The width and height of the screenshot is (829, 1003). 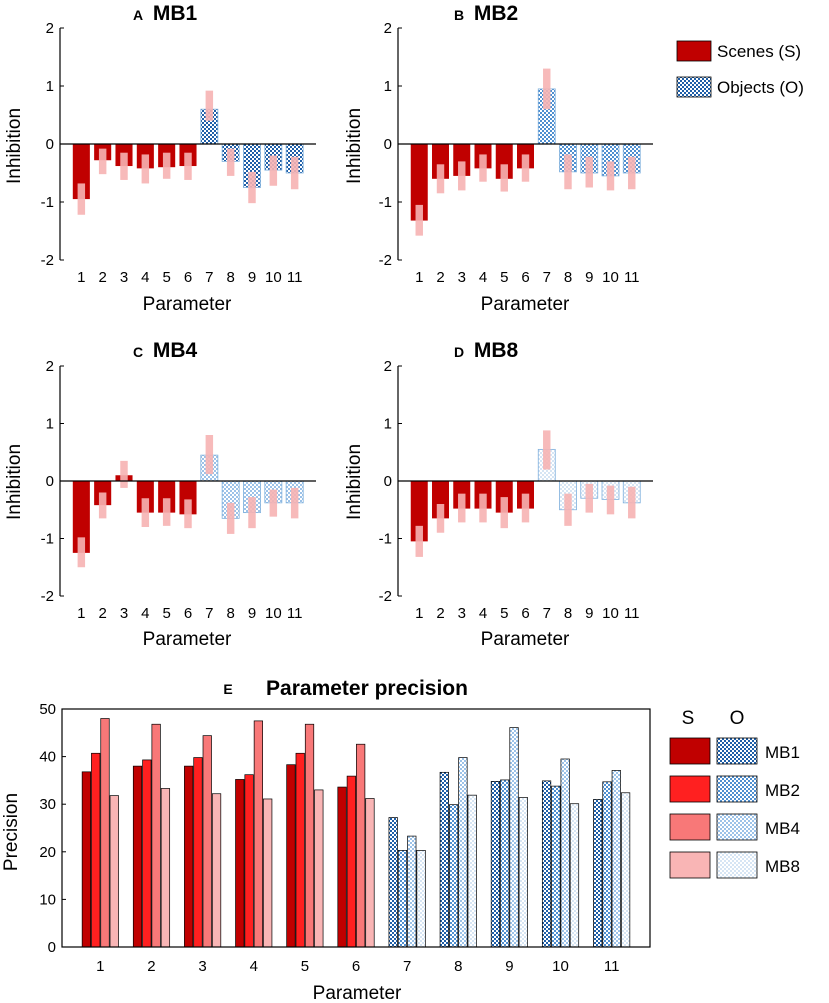 I want to click on x-tick-label: 7, so click(x=209, y=613).